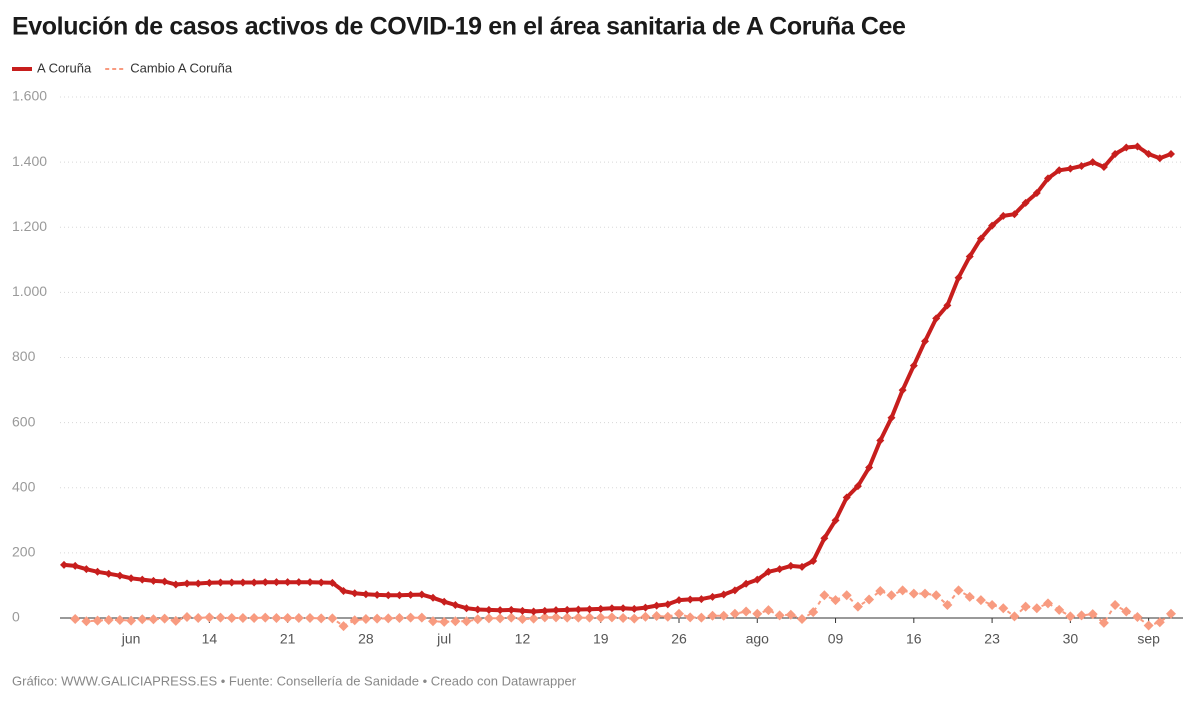  Describe the element at coordinates (443, 639) in the screenshot. I see `x-tick-label: jul` at that location.